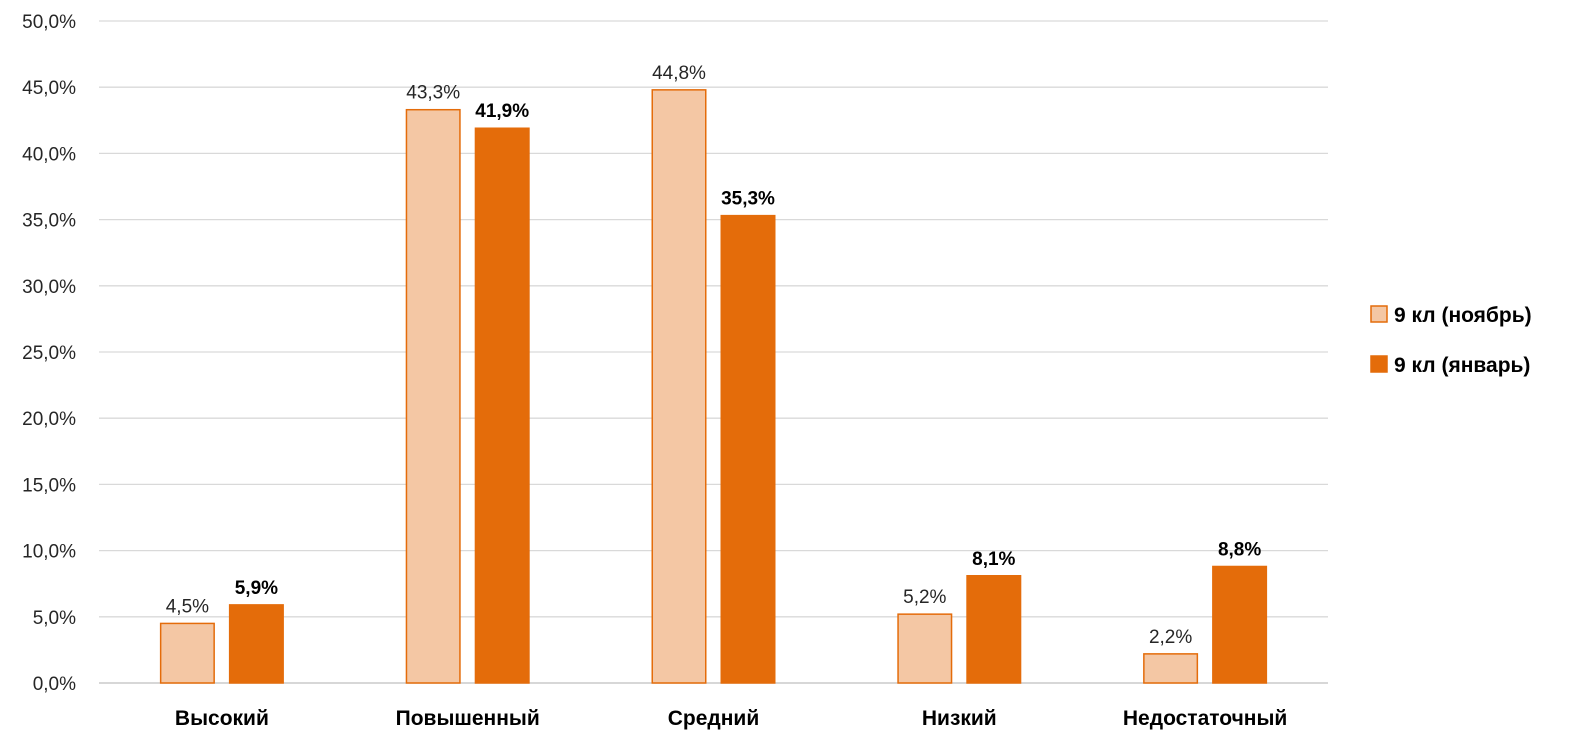 Image resolution: width=1574 pixels, height=738 pixels. What do you see at coordinates (748, 199) in the screenshot?
I see `data-label: 35,3%` at bounding box center [748, 199].